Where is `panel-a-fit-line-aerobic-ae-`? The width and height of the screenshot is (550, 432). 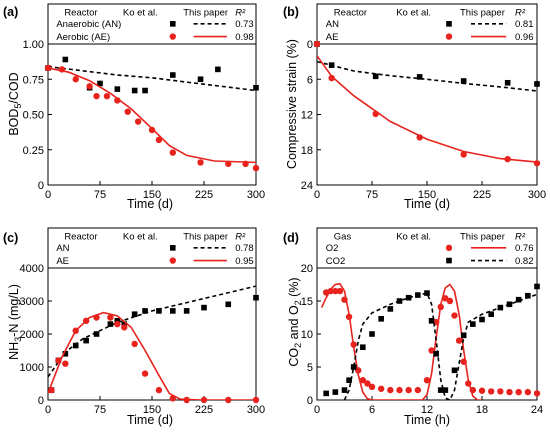 panel-a-fit-line-aerobic-ae- is located at coordinates (152, 115).